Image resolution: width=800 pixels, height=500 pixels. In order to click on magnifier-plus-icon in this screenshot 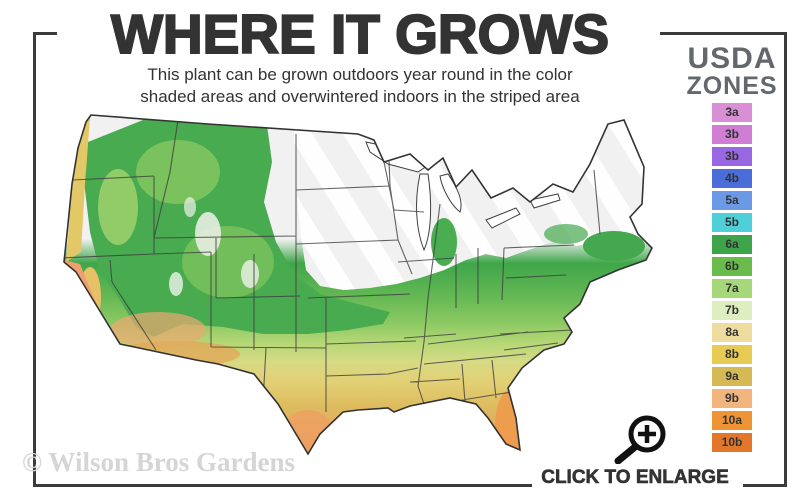, I will do `click(642, 437)`.